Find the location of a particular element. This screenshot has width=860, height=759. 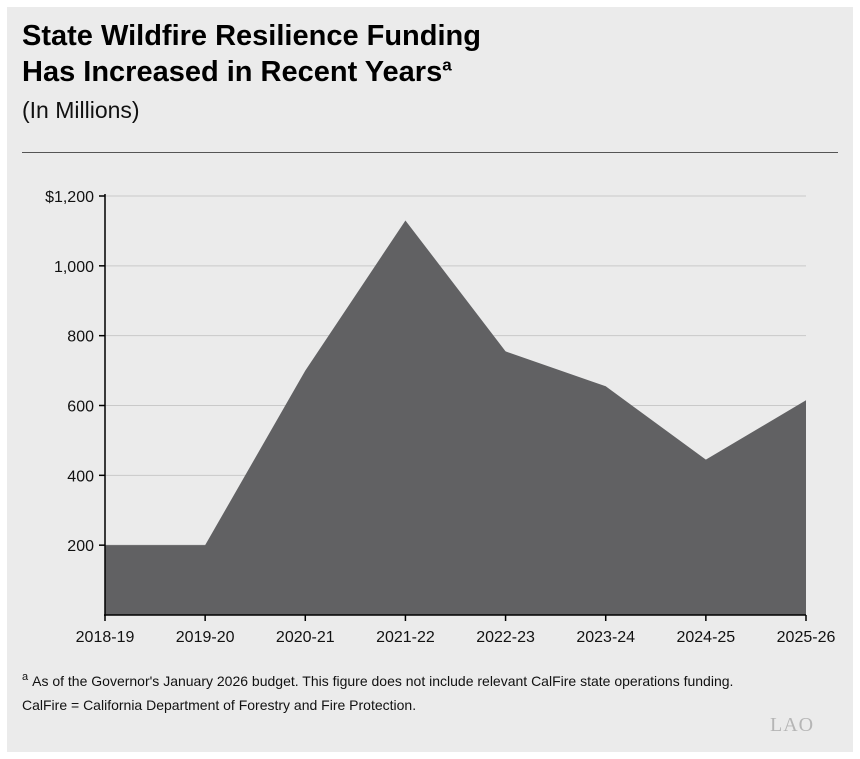

x-tick-label: 2019-20 is located at coordinates (205, 637).